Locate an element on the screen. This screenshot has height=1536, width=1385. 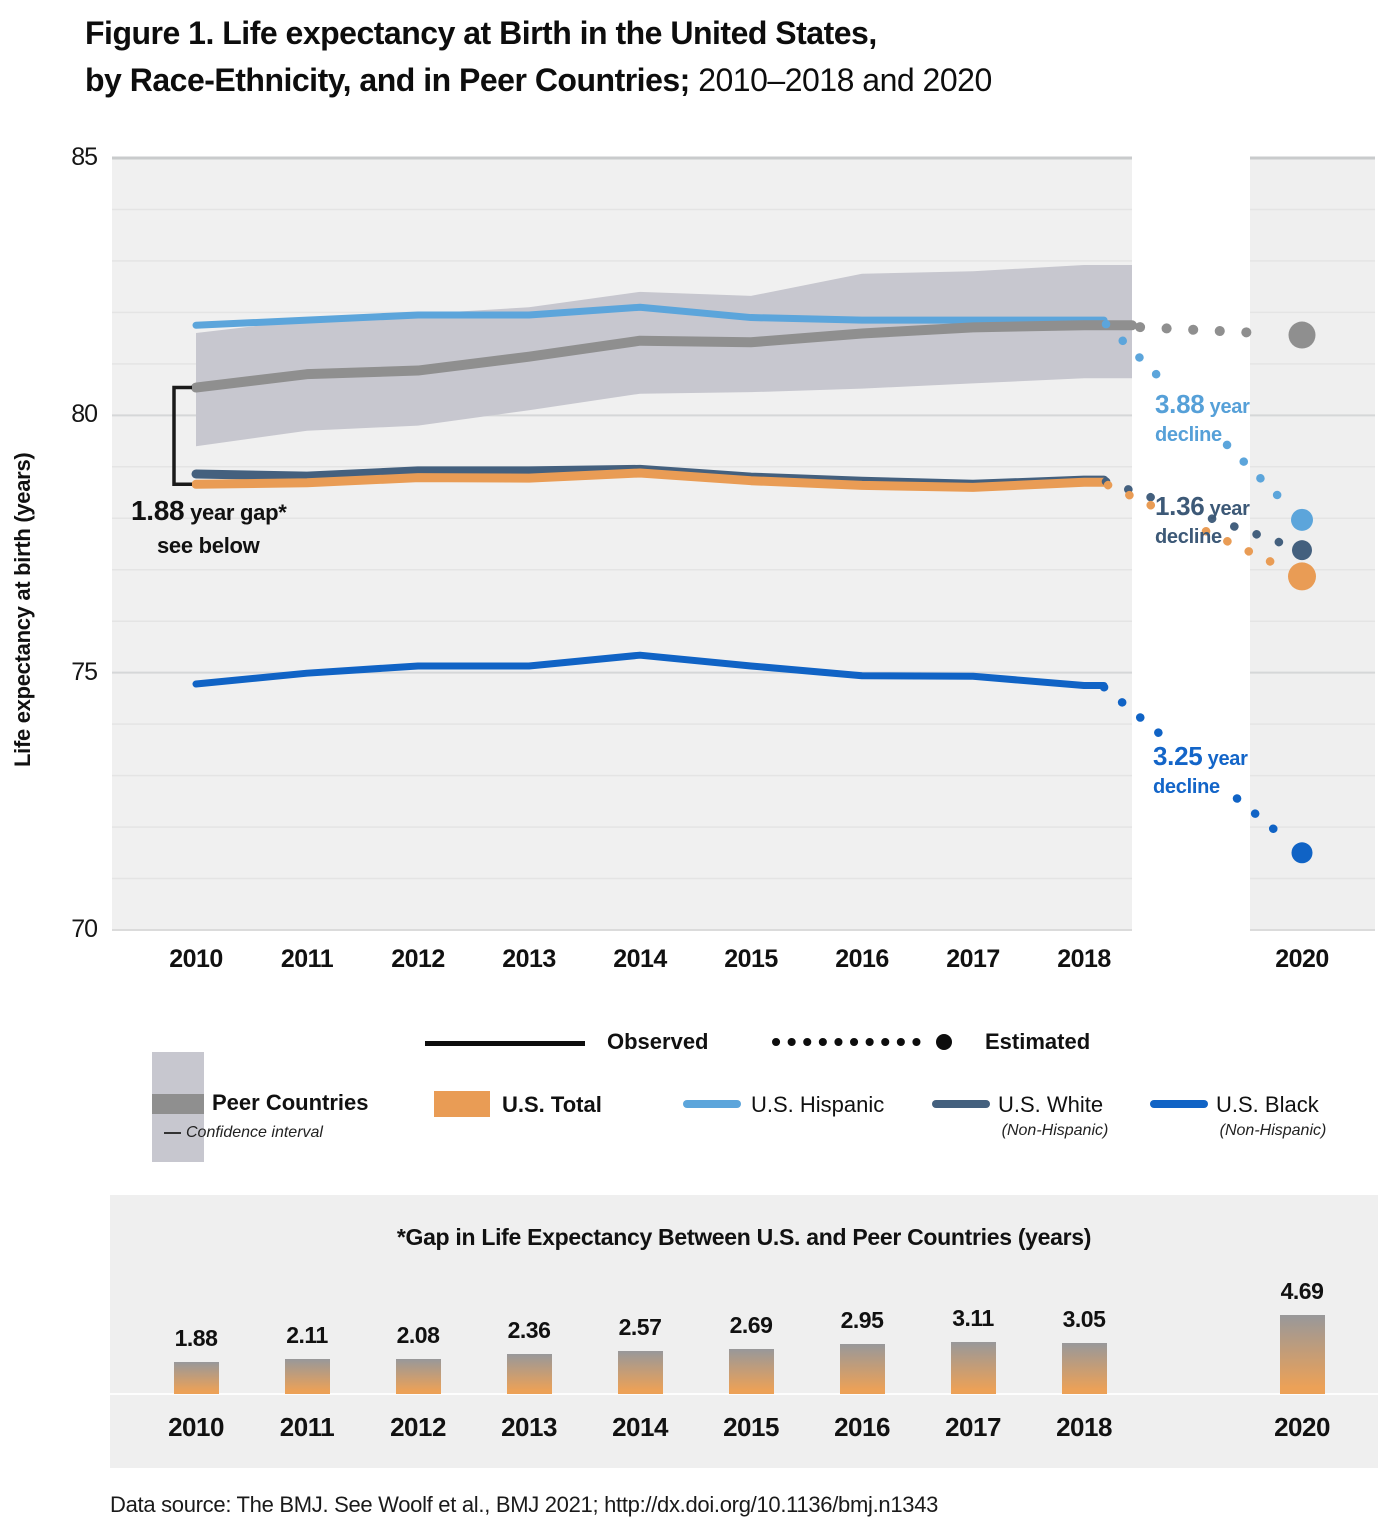
us-white-swatch is located at coordinates (961, 1104).